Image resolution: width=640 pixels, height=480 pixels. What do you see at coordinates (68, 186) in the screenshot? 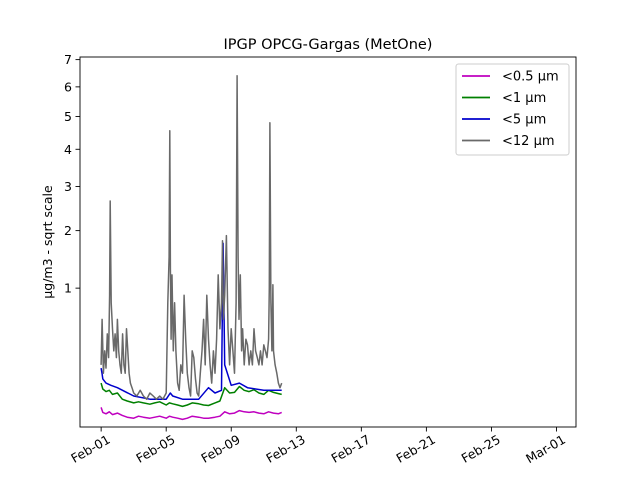
I see `y-tick-label: 3` at bounding box center [68, 186].